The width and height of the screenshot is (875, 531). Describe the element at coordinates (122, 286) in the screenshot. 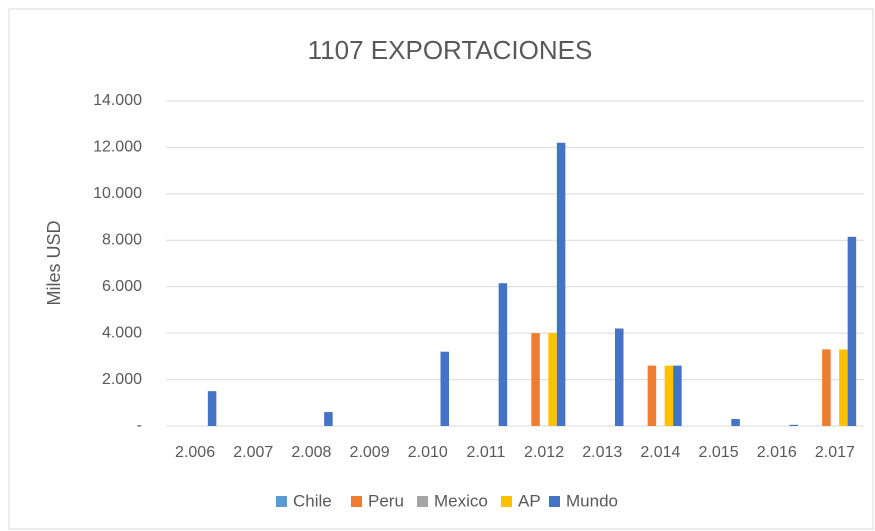

I see `y-tick-label: 6.000` at that location.